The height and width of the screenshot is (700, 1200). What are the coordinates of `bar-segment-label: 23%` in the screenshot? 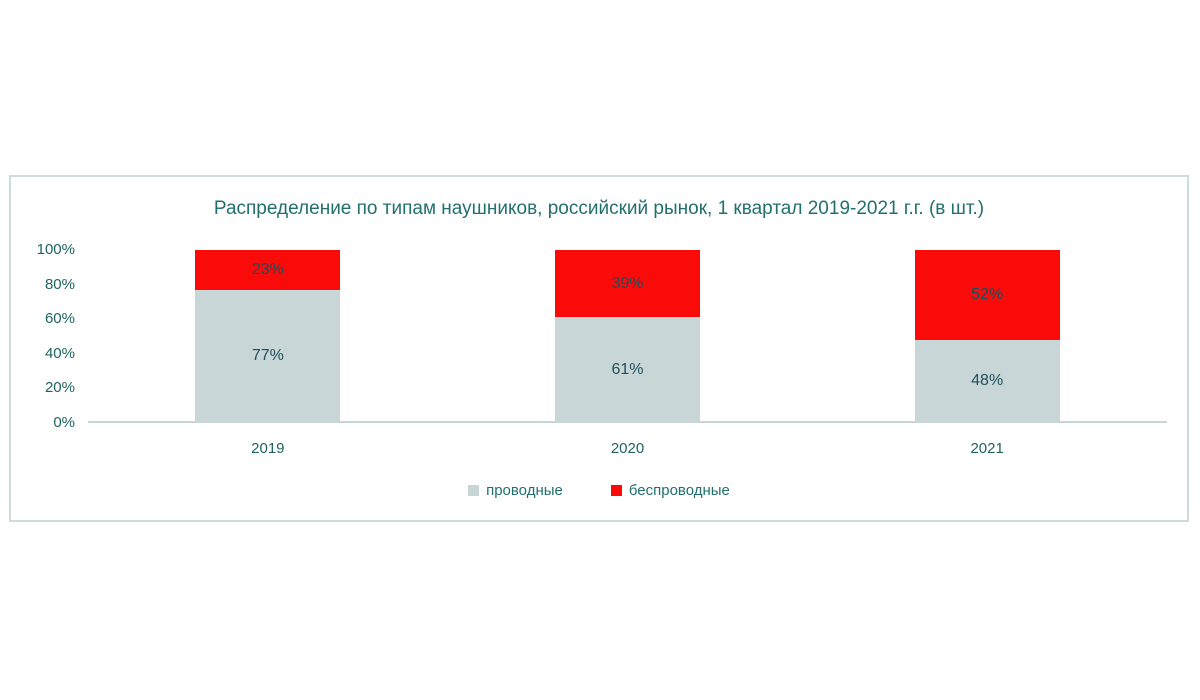 It's located at (267, 269).